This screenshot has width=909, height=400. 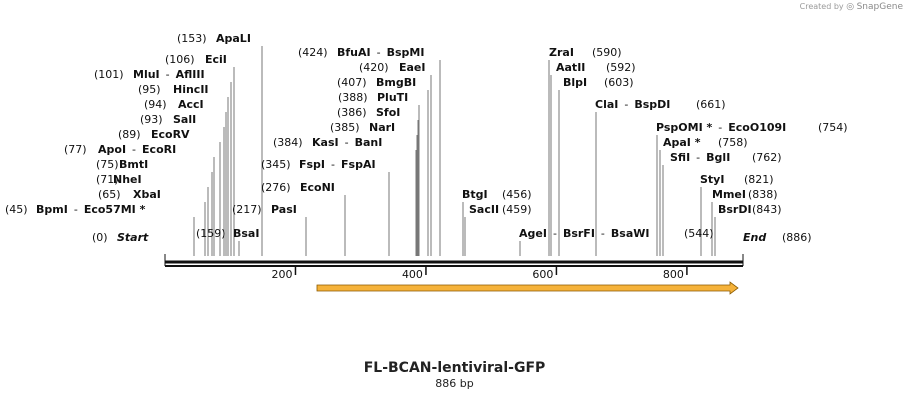 What do you see at coordinates (735, 209) in the screenshot?
I see `enzyme-name: BsrDI` at bounding box center [735, 209].